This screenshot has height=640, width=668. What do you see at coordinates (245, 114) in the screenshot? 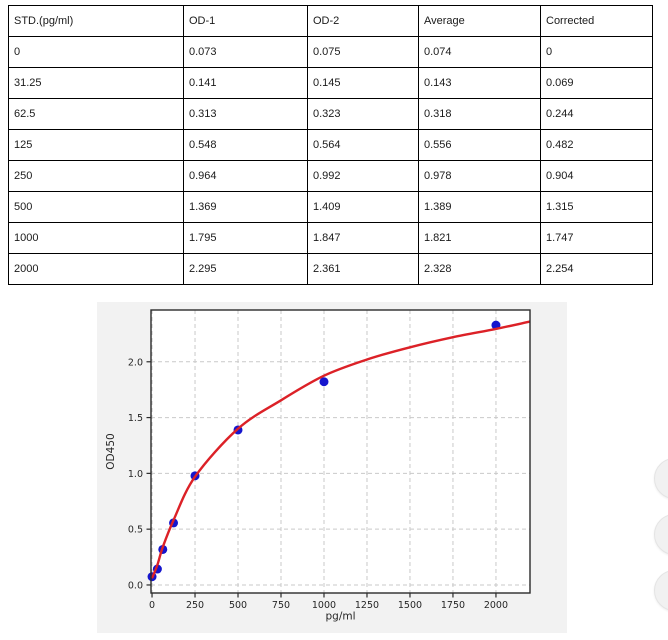
I see `table-cell: 0.313` at bounding box center [245, 114].